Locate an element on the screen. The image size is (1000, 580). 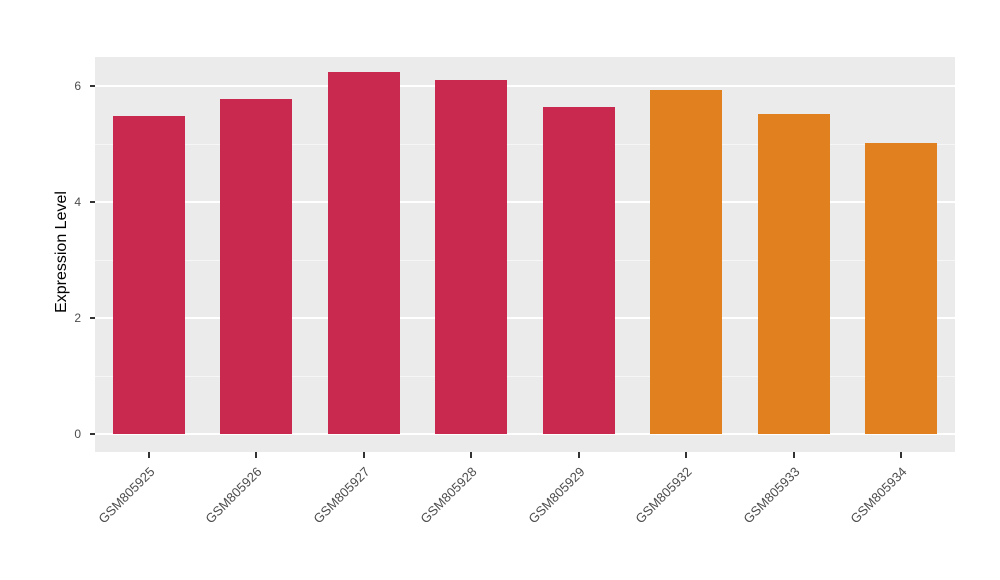
x-tick-label: GSM805934 is located at coordinates (878, 495).